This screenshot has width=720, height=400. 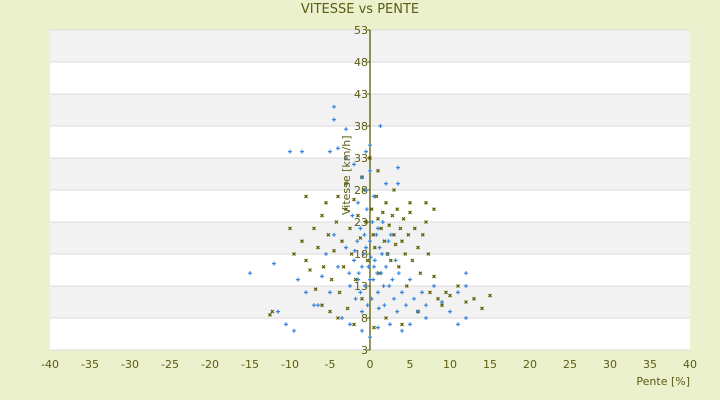 I want to click on x-tick-label: -35, so click(x=90, y=364).